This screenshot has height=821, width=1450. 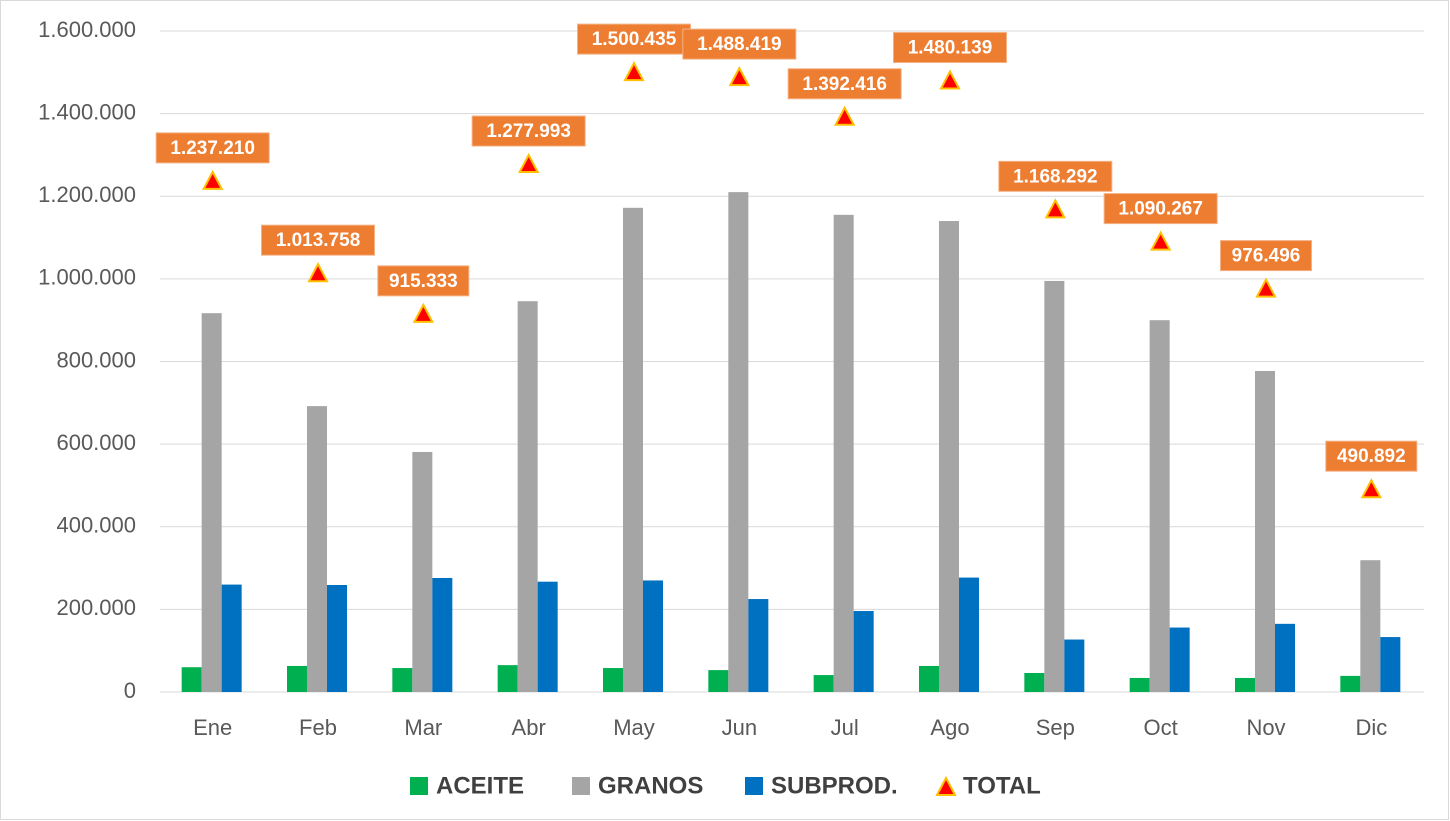 What do you see at coordinates (318, 727) in the screenshot?
I see `x-tick-label: Feb` at bounding box center [318, 727].